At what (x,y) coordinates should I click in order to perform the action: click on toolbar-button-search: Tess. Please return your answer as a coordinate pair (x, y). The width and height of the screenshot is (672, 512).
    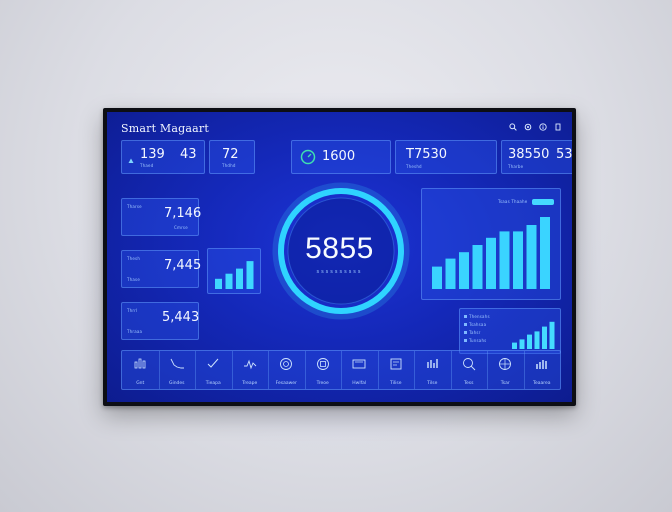
    Looking at the image, I should click on (469, 370).